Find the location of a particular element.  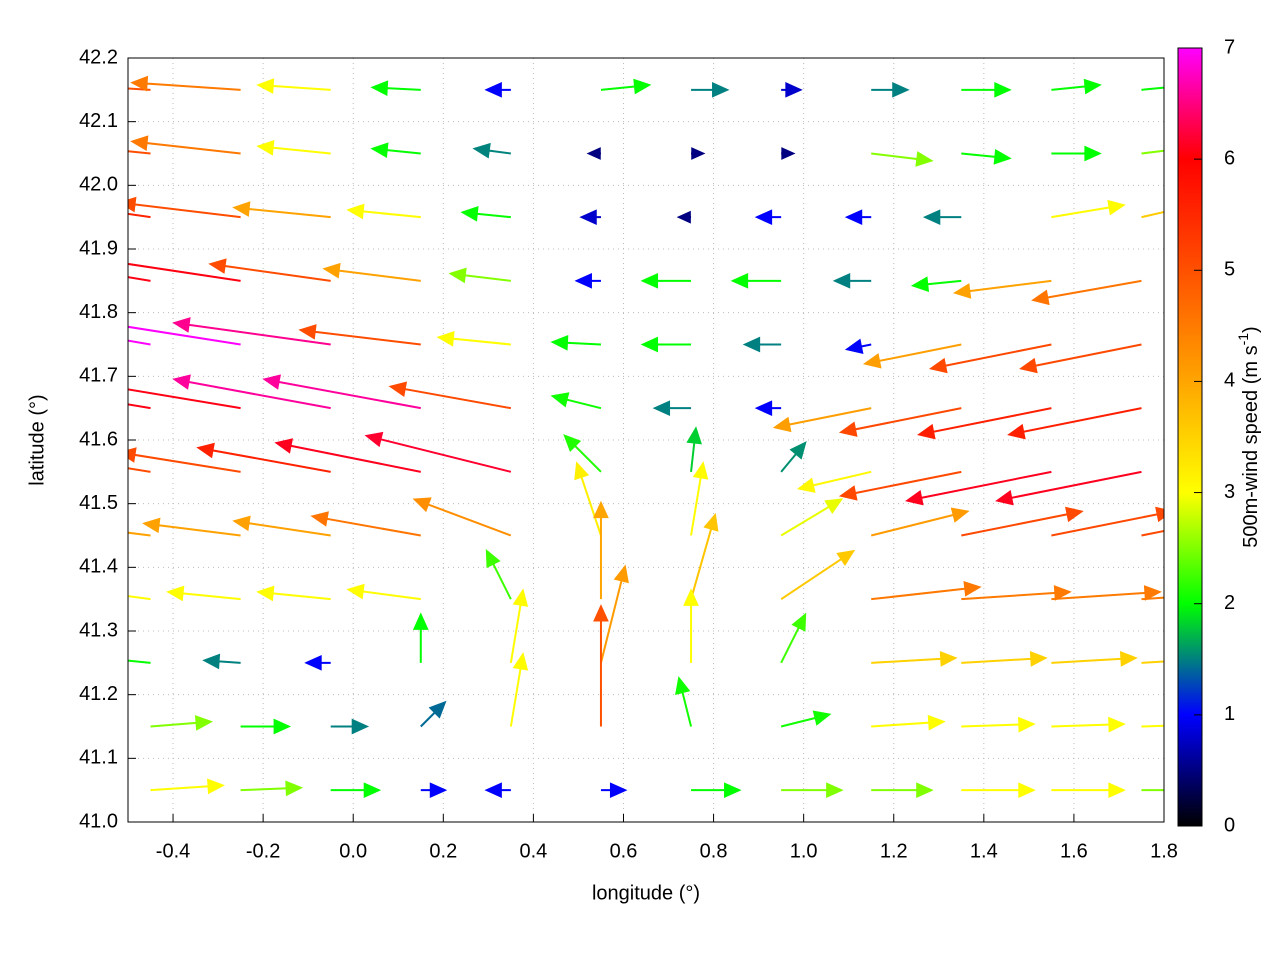

colorbar-tick-label: 4 is located at coordinates (1229, 381).